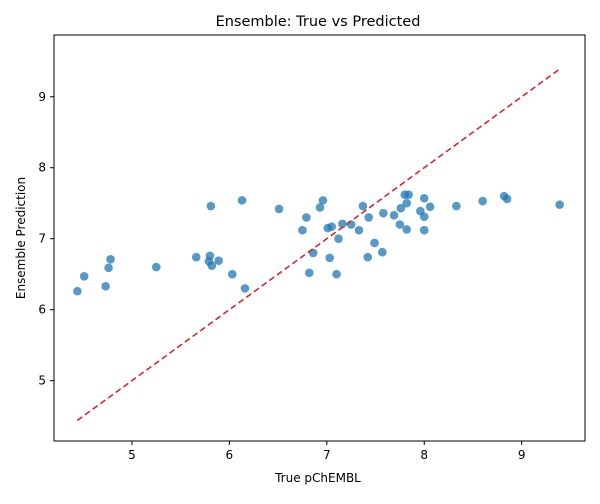  Describe the element at coordinates (230, 455) in the screenshot. I see `x-tick-label: 6` at that location.